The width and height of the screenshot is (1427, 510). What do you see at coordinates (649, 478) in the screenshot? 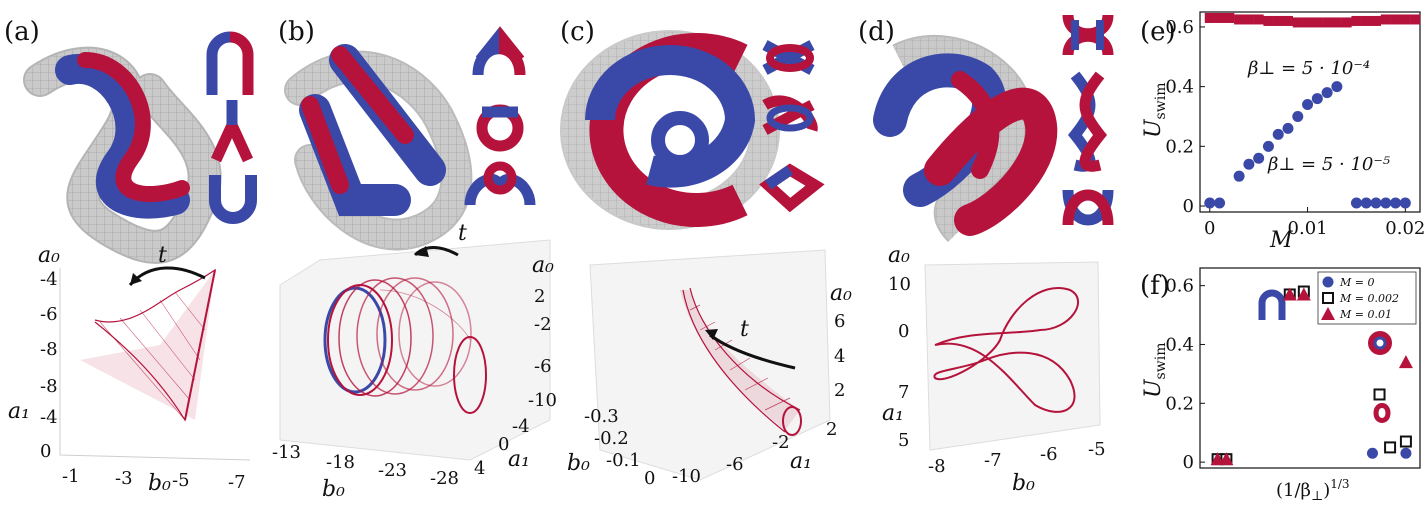
I see `panel-c-b0-tick: 0` at bounding box center [649, 478].